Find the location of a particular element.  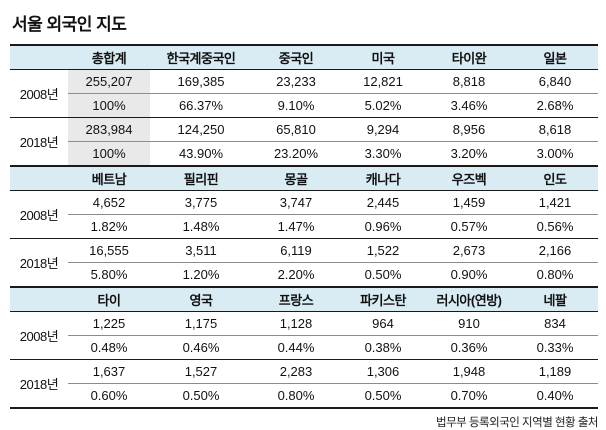

value-cell: 169,385 is located at coordinates (201, 81).